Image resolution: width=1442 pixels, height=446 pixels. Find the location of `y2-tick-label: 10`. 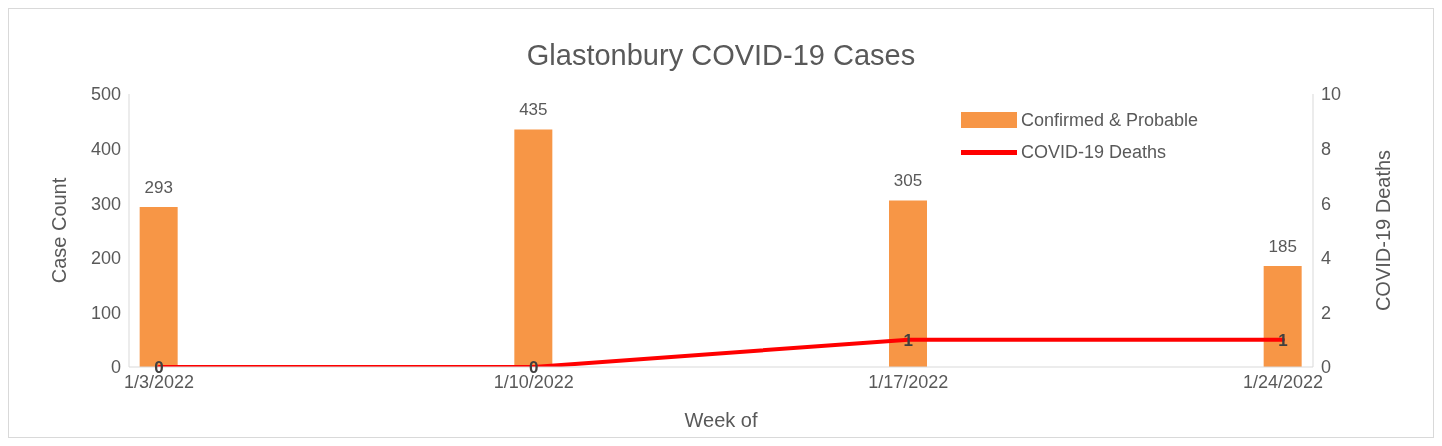

y2-tick-label: 10 is located at coordinates (1331, 94).